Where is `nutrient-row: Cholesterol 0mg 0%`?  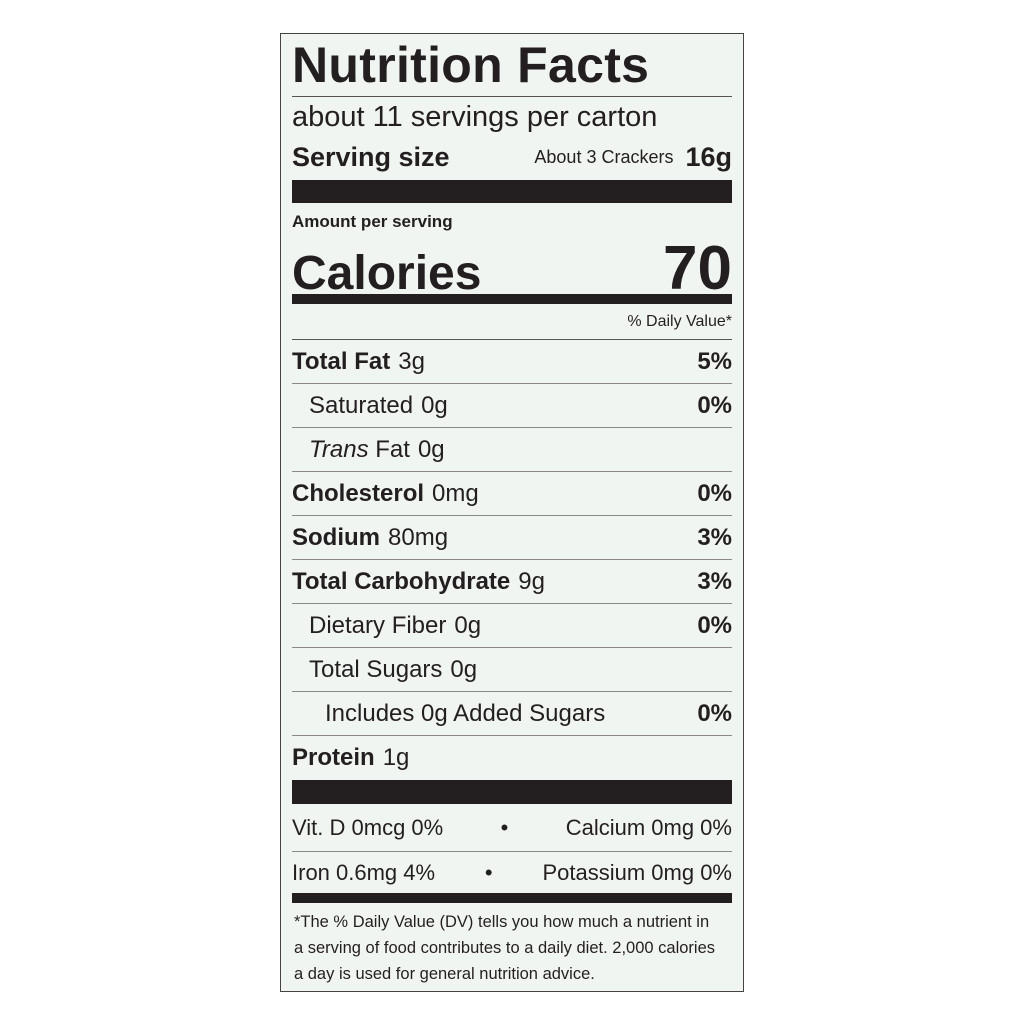
nutrient-row: Cholesterol 0mg 0% is located at coordinates (512, 494).